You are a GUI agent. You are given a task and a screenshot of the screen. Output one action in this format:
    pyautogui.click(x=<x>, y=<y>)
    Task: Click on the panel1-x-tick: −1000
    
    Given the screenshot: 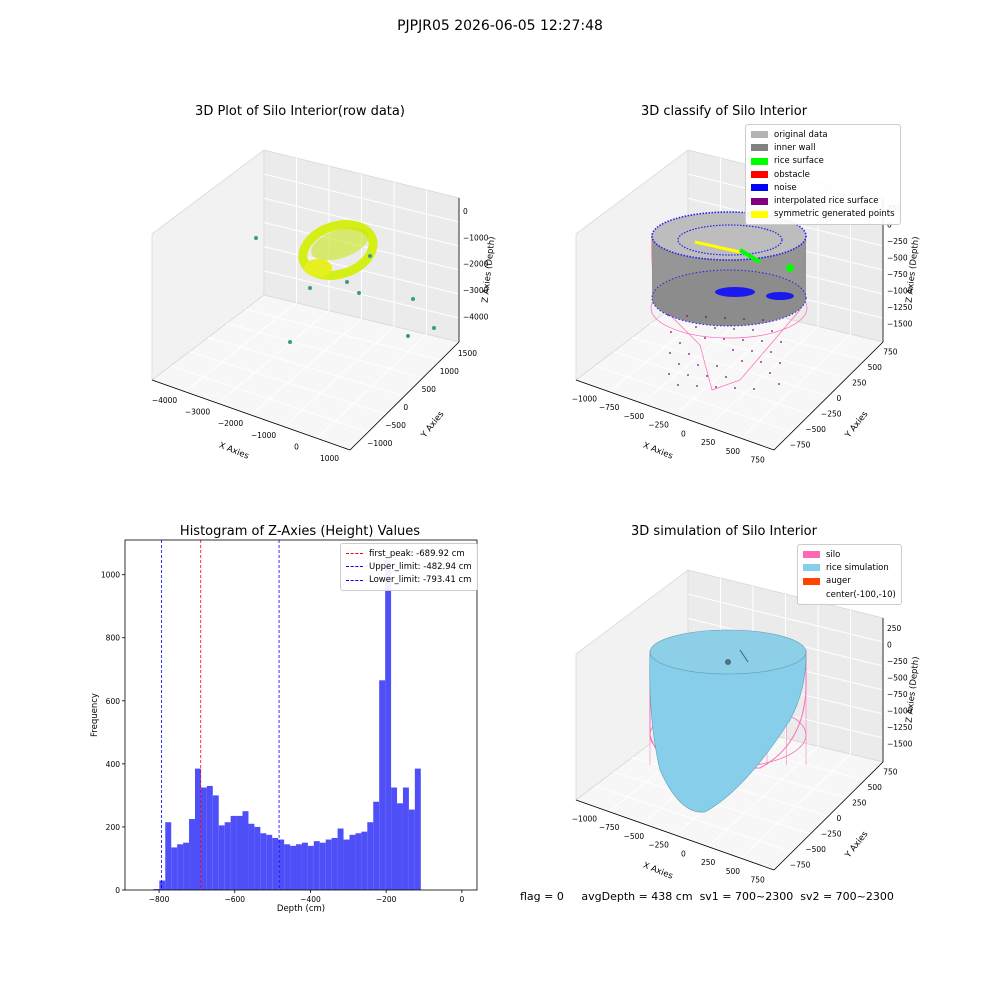 What is the action you would take?
    pyautogui.click(x=264, y=435)
    